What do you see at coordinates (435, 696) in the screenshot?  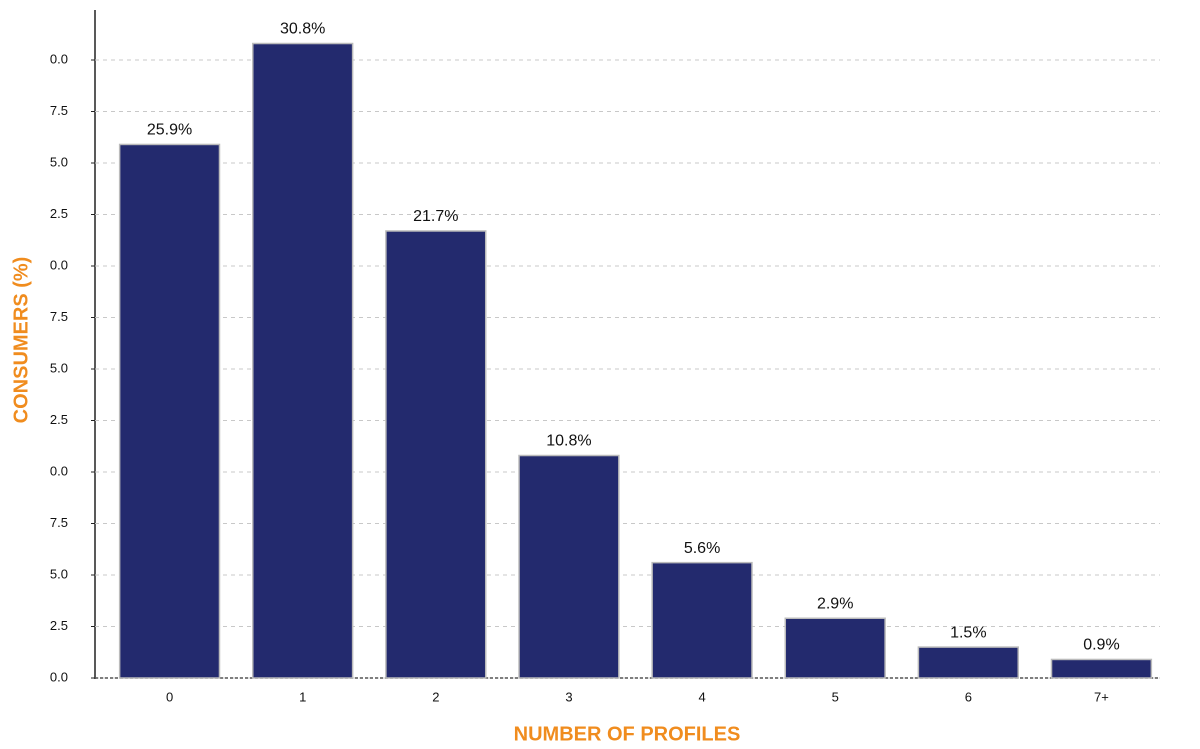 I see `x-tick-label: 2` at bounding box center [435, 696].